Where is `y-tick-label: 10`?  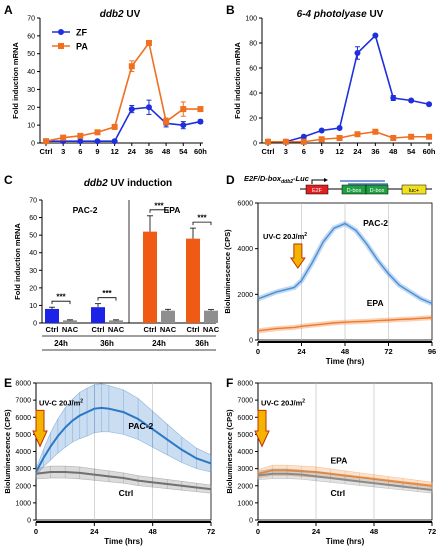
y-tick-label: 10 is located at coordinates (31, 126).